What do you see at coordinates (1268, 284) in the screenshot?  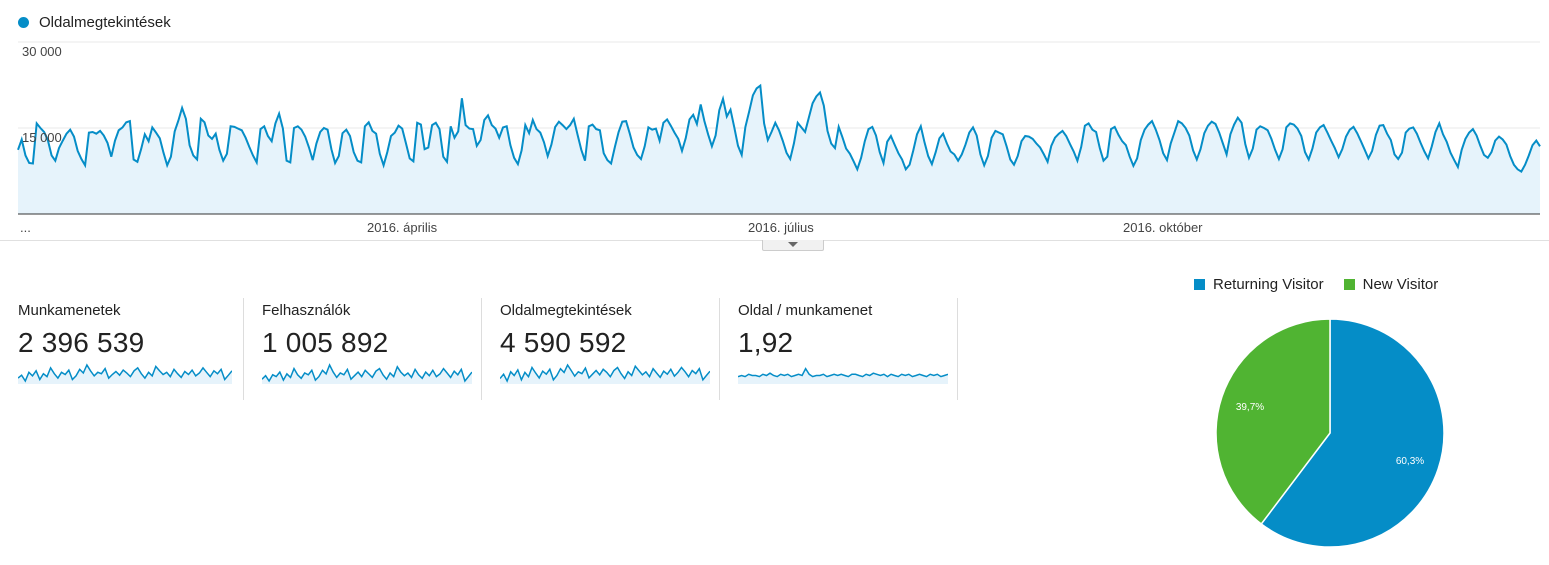 I see `legend-label: Returning Visitor` at bounding box center [1268, 284].